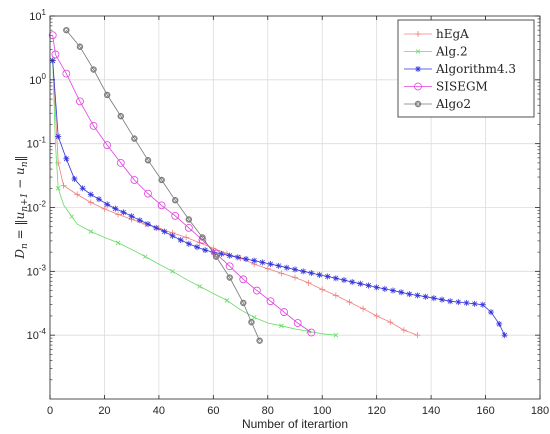 This screenshot has height=434, width=550. Describe the element at coordinates (50, 411) in the screenshot. I see `x-tick-label: 0` at that location.